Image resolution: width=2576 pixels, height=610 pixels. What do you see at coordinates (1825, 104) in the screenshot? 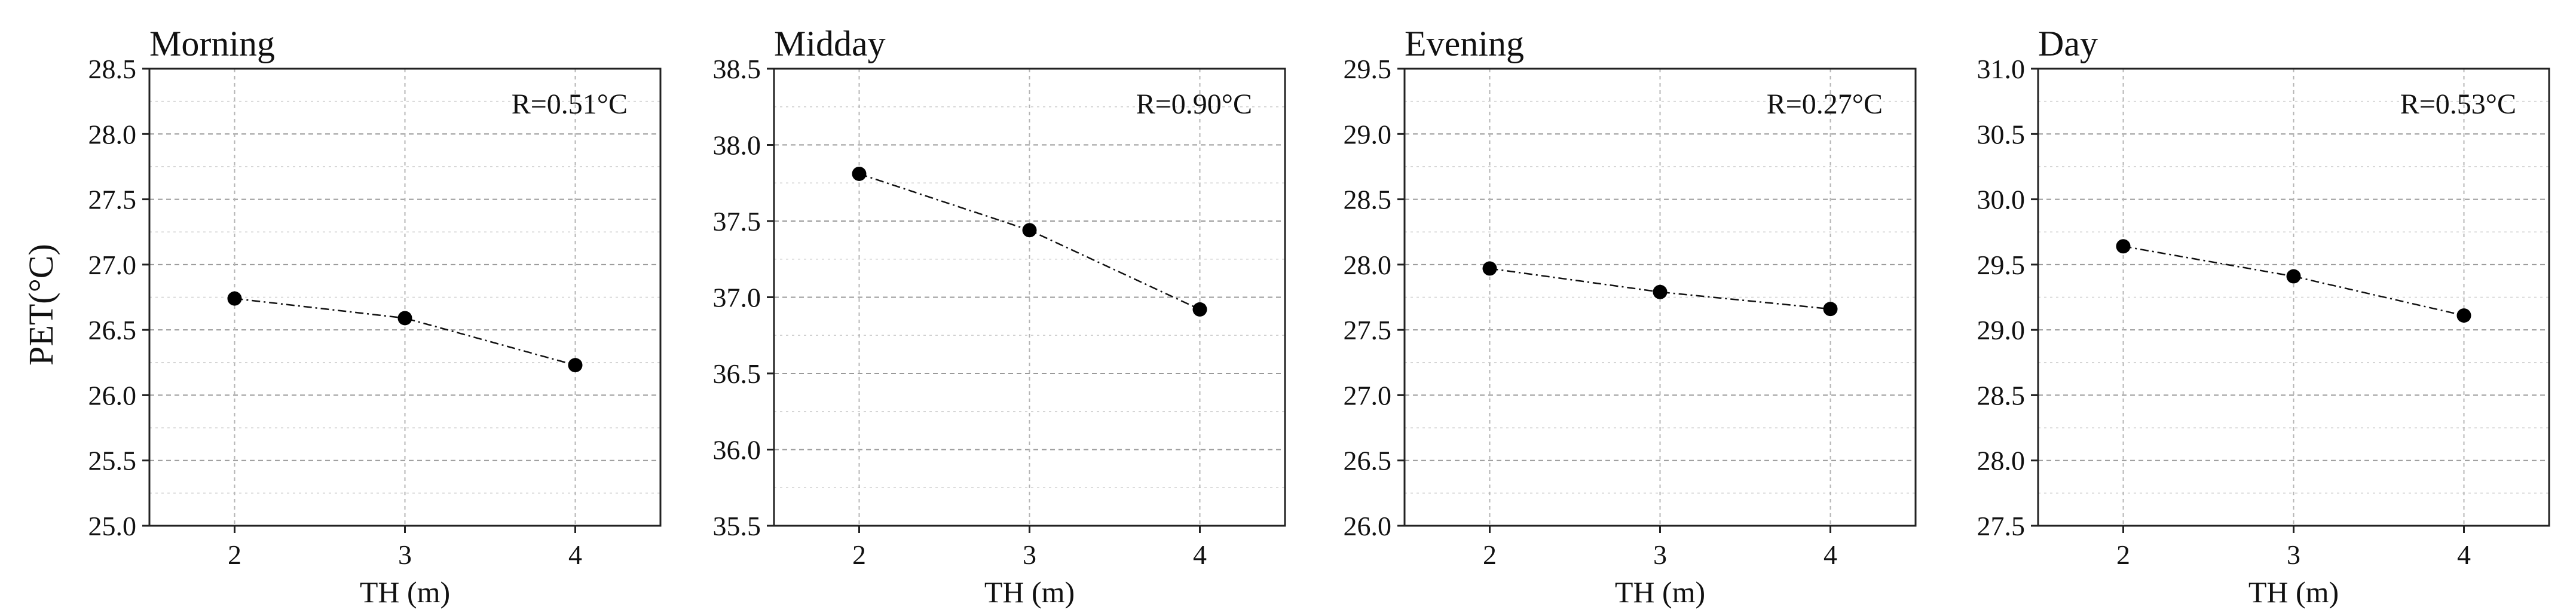
I see `r-annotation: R=0.27°C` at bounding box center [1825, 104].